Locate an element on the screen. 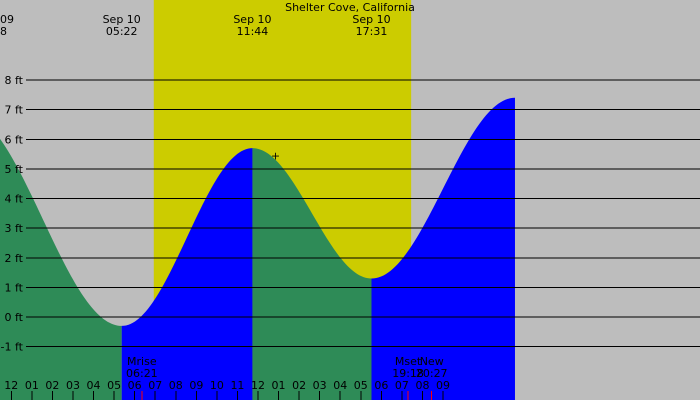 The height and width of the screenshot is (400, 700). x-tick-label: 11 is located at coordinates (237, 385).